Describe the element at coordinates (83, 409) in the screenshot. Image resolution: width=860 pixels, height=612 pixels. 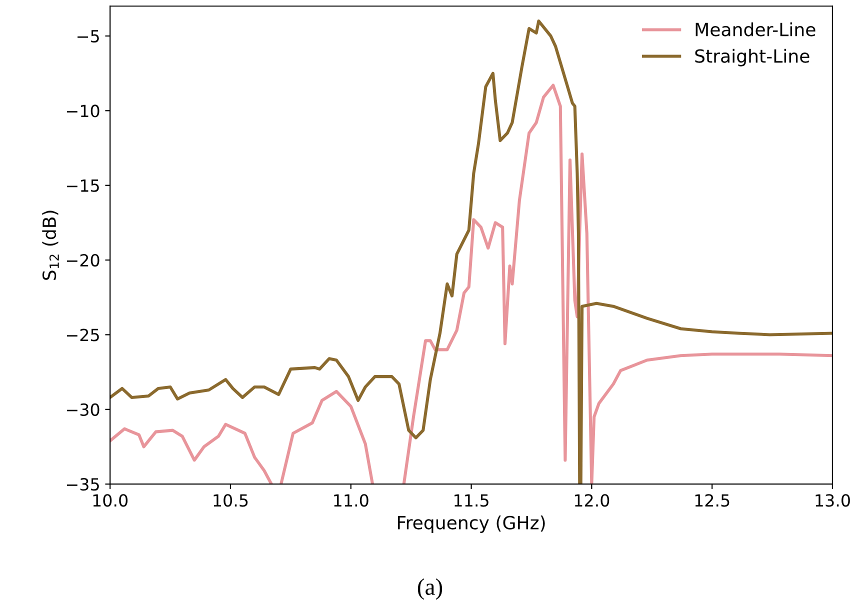
I see `y-tick-label: −30` at that location.